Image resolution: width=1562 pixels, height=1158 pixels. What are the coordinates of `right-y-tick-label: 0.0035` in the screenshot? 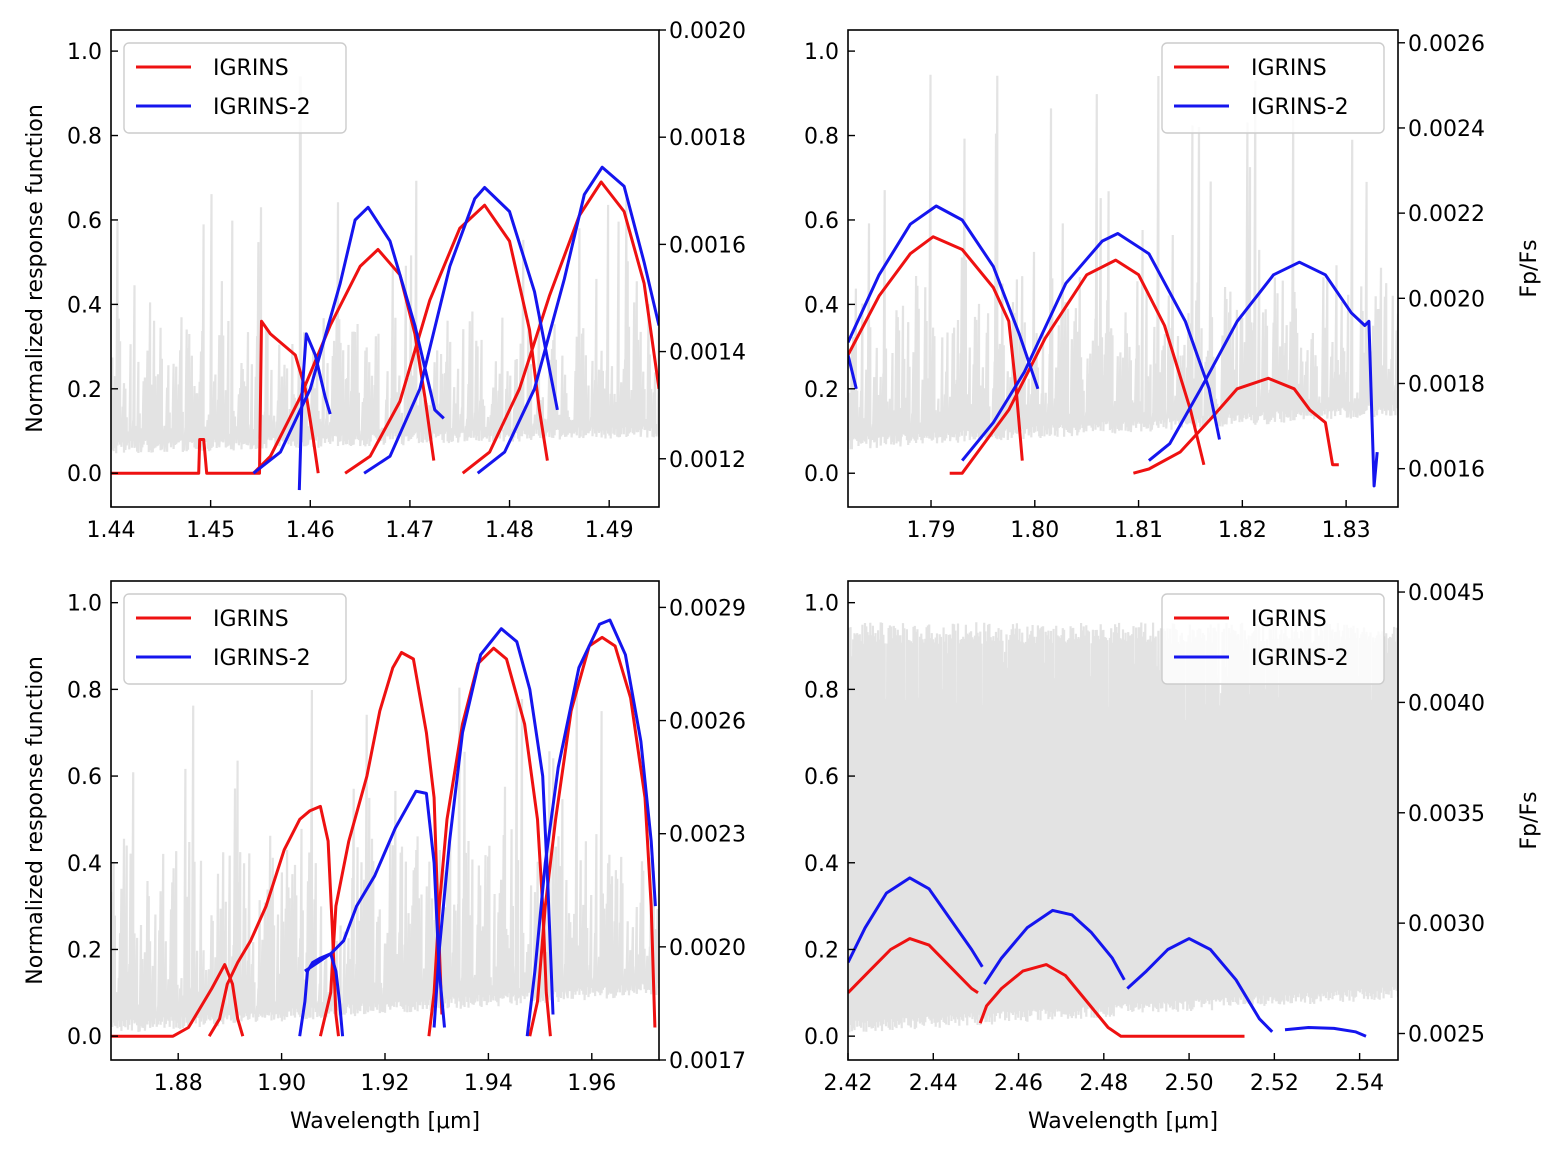 It's located at (1446, 814).